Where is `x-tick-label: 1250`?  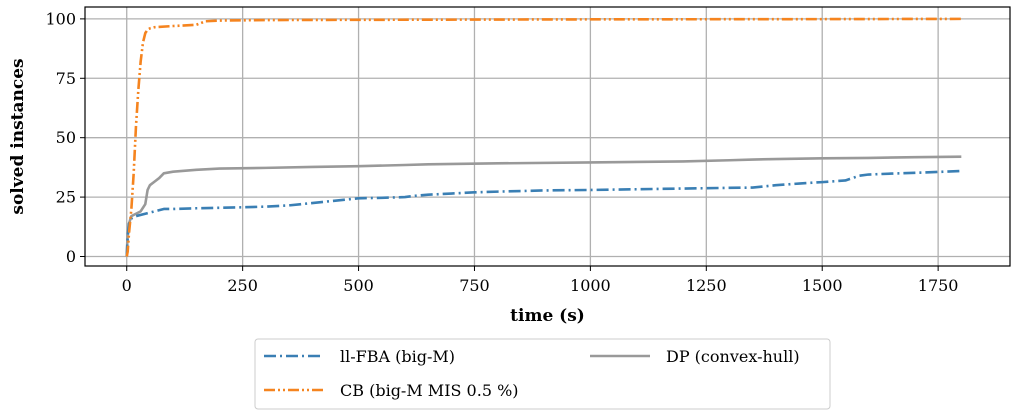
x-tick-label: 1250 is located at coordinates (706, 285).